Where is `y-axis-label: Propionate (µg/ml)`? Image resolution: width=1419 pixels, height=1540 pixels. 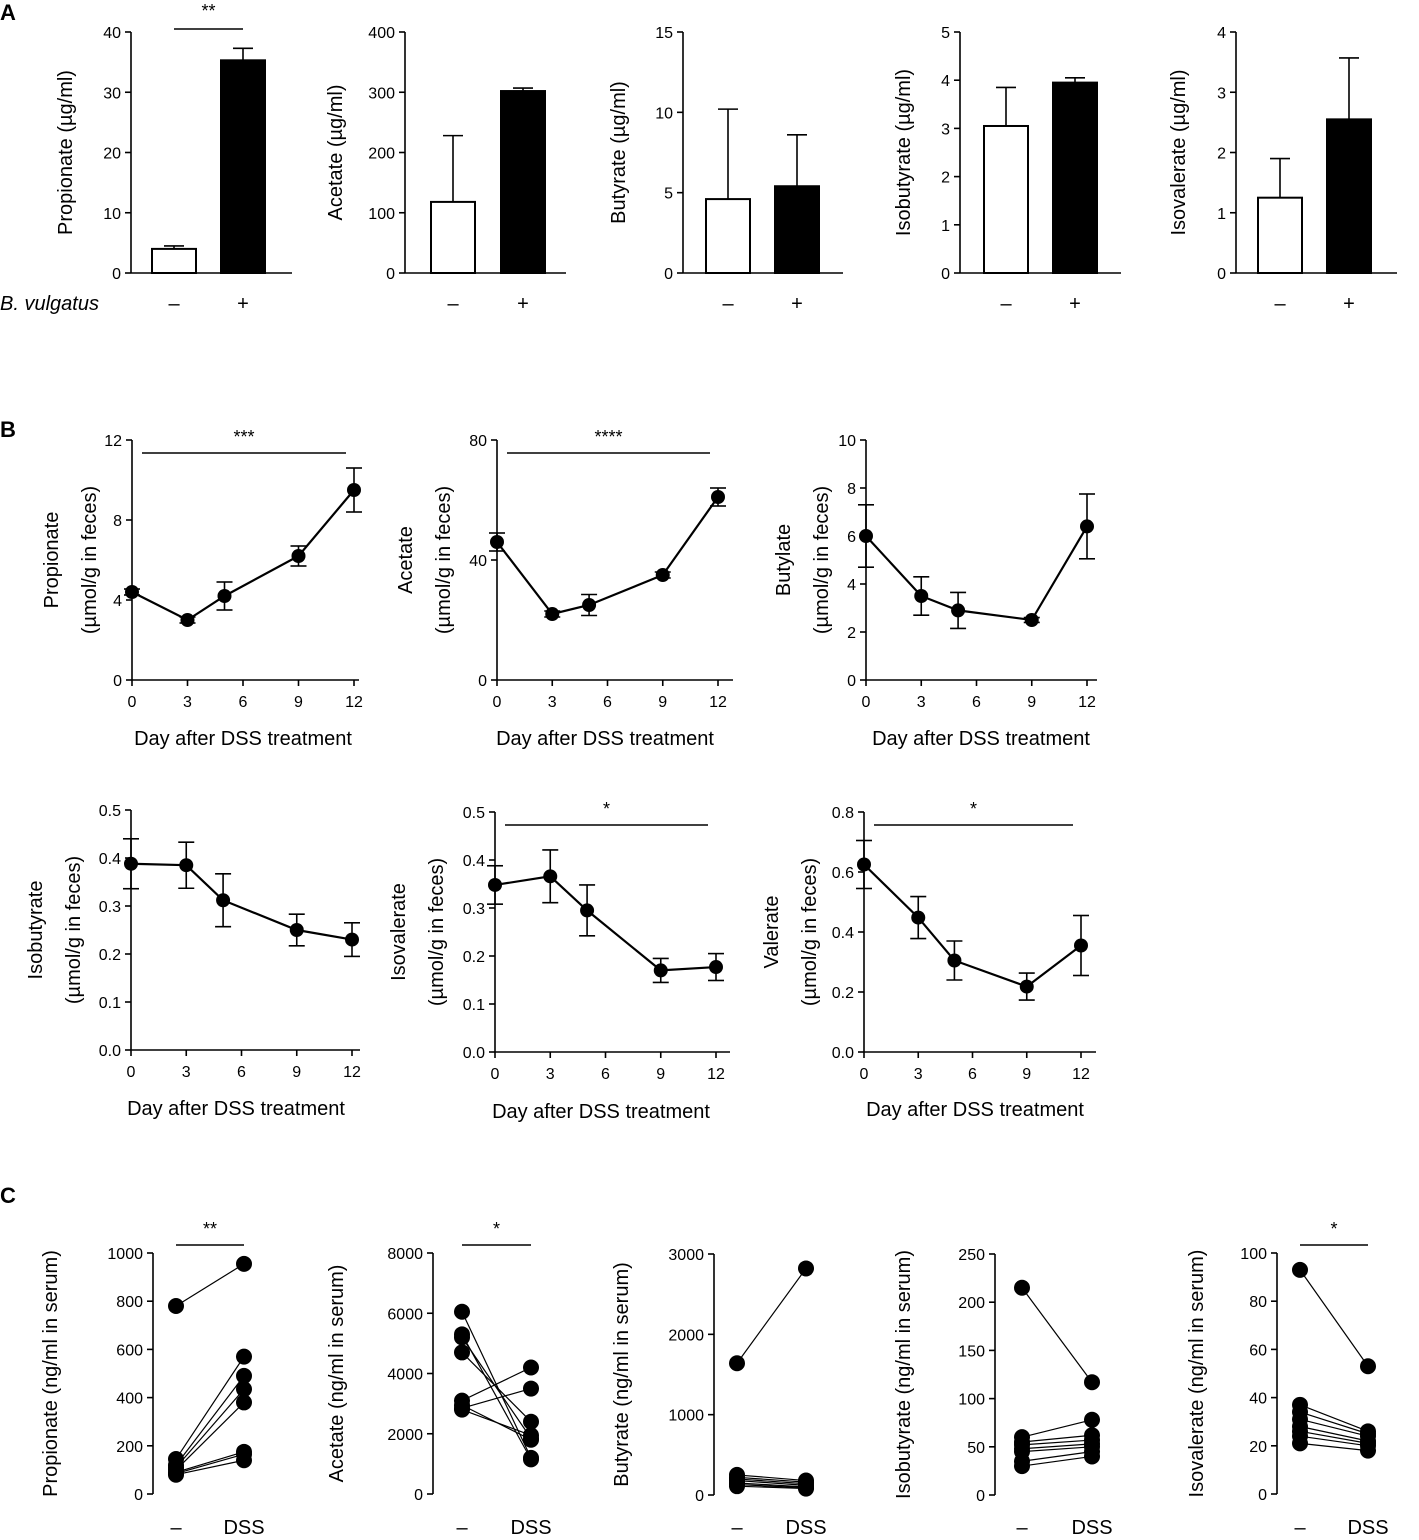
y-axis-label: Propionate (µg/ml) is located at coordinates (66, 152).